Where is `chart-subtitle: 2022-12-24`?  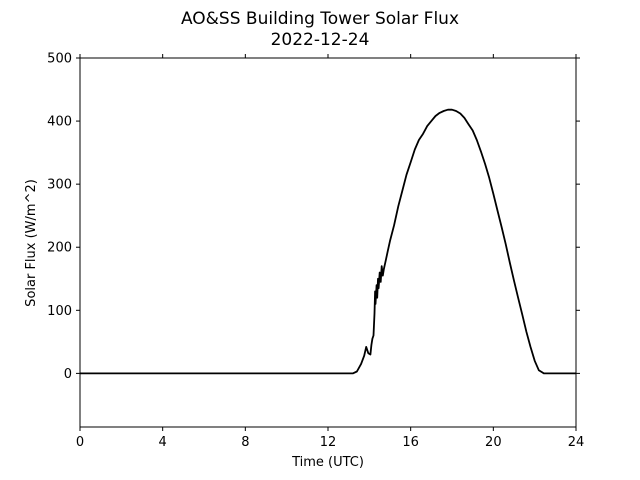
chart-subtitle: 2022-12-24 is located at coordinates (320, 40).